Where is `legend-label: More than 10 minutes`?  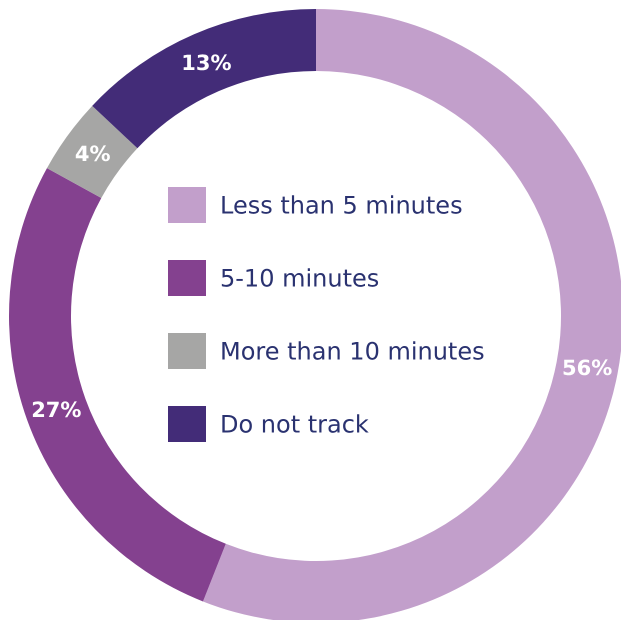
legend-label: More than 10 minutes is located at coordinates (352, 351).